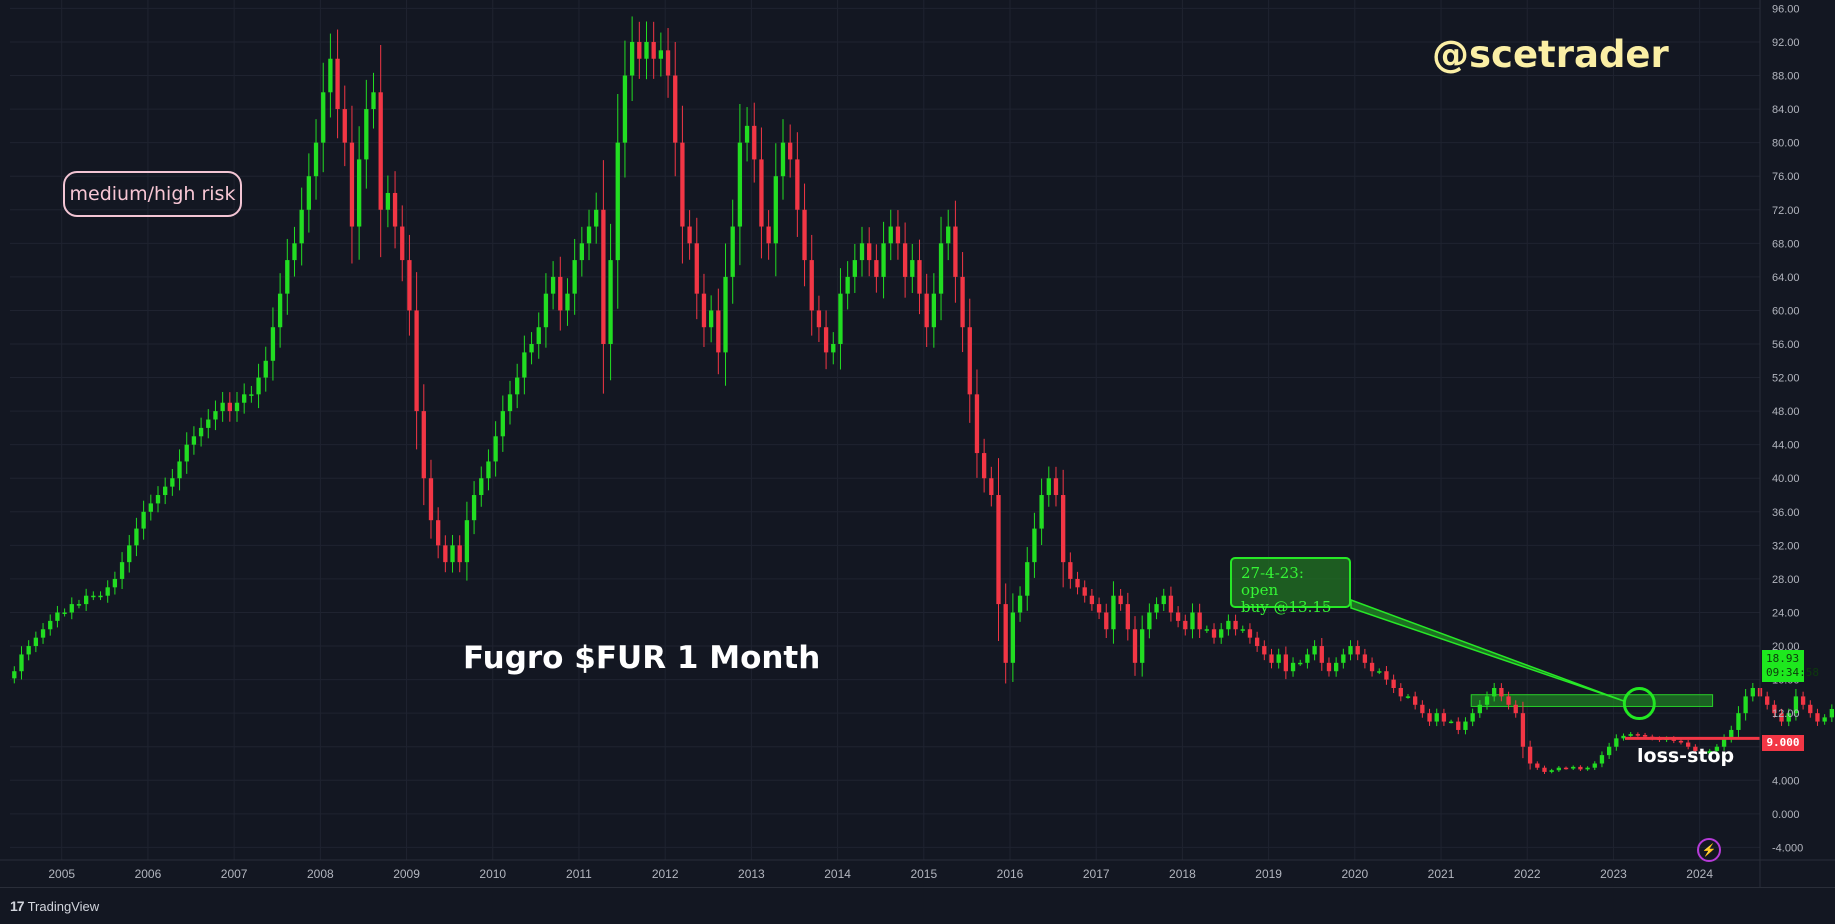 This screenshot has height=924, width=1835. I want to click on annotations, so click(1555, 669).